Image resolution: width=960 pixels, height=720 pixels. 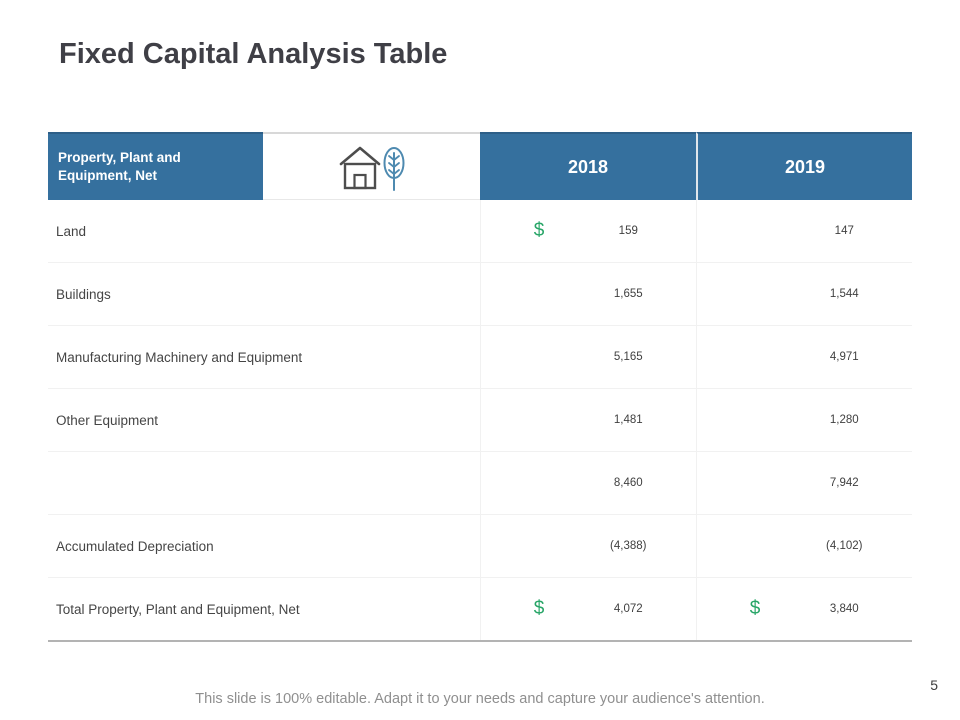 What do you see at coordinates (804, 231) in the screenshot?
I see `cell-2019: 147` at bounding box center [804, 231].